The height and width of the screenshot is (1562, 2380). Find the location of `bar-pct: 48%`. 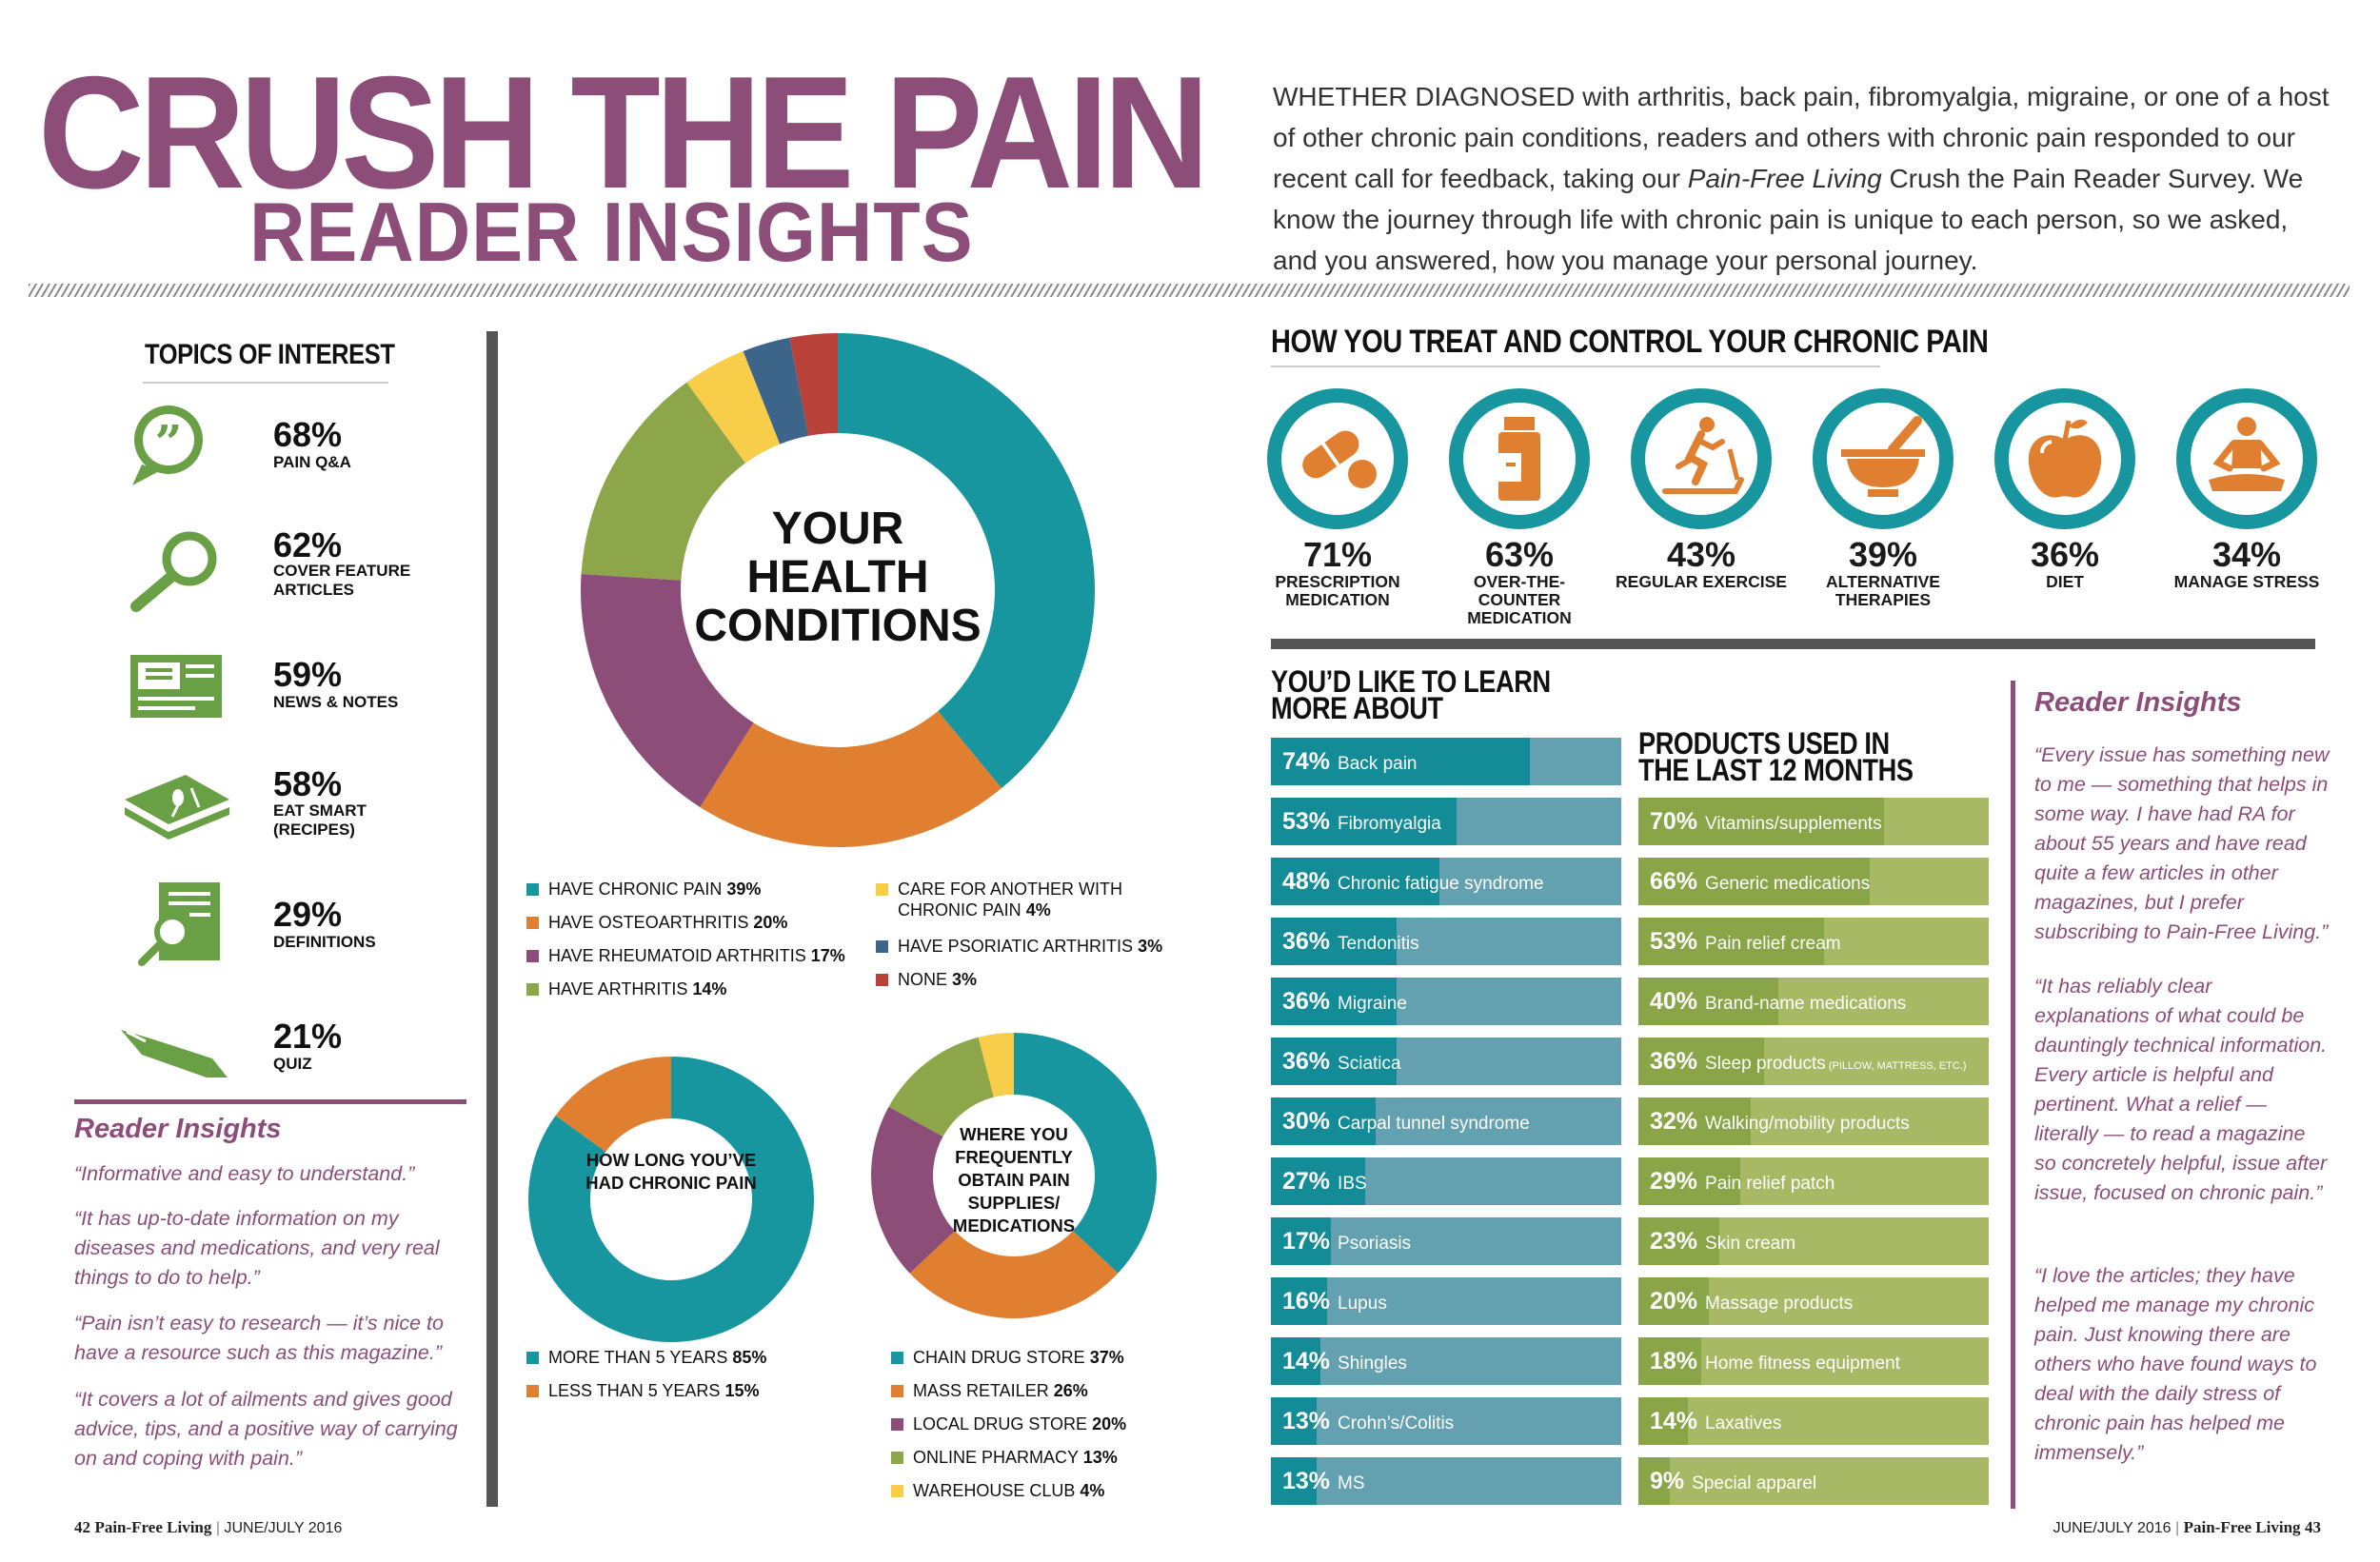

bar-pct: 48% is located at coordinates (1306, 881).